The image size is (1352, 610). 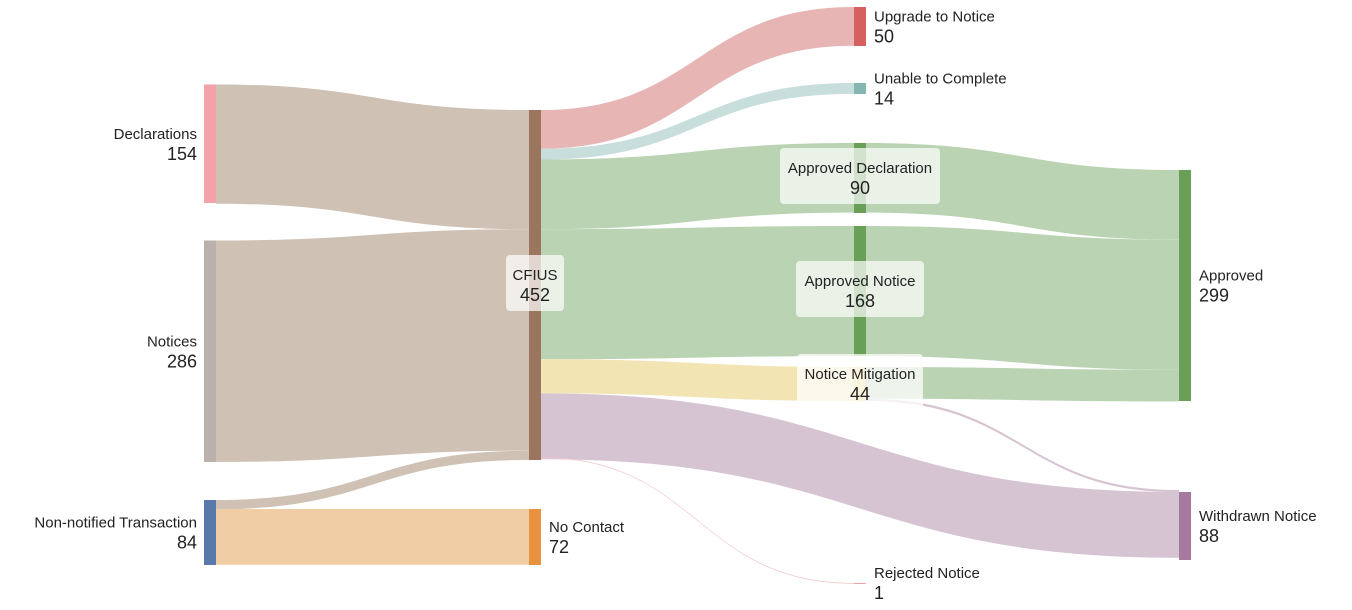 What do you see at coordinates (697, 121) in the screenshot?
I see `link-cfius-to-unable` at bounding box center [697, 121].